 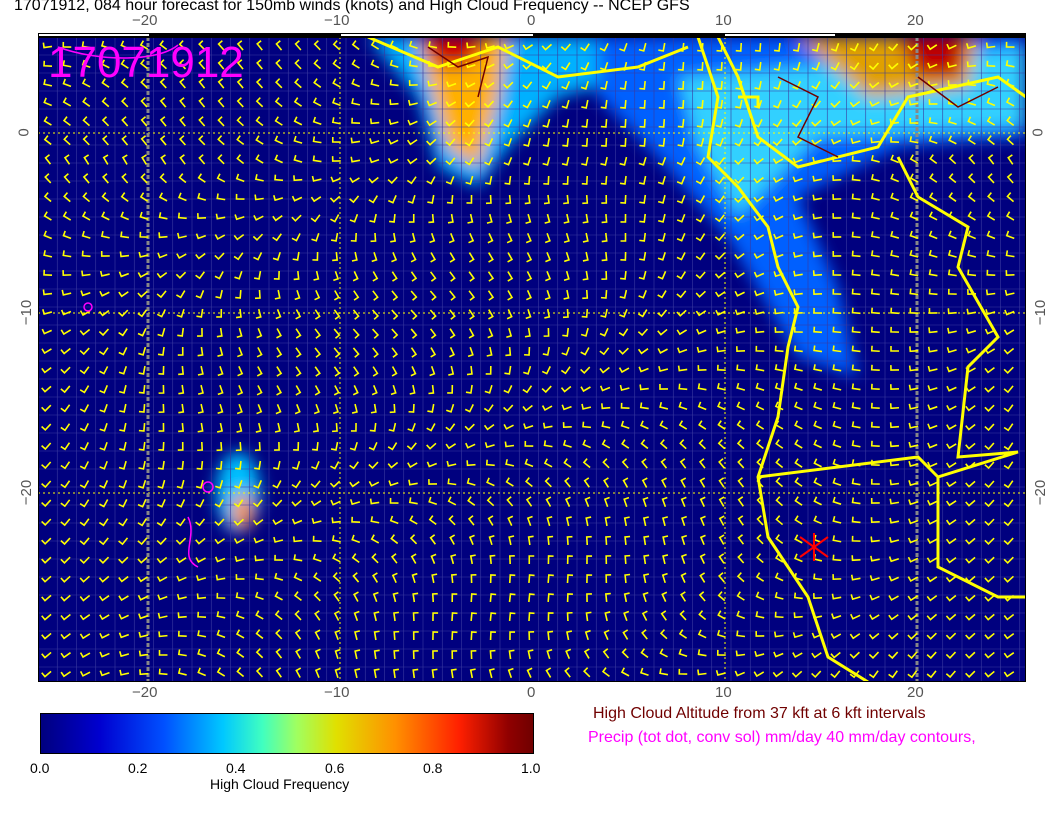 I want to click on x-tick-top: −20, so click(x=145, y=20).